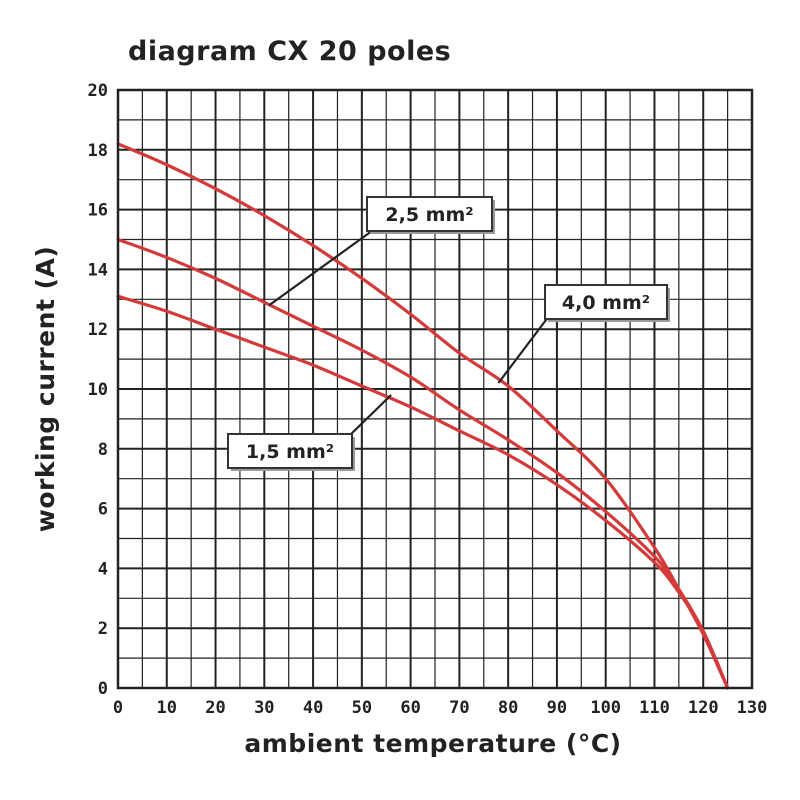 The image size is (800, 800). Describe the element at coordinates (103, 569) in the screenshot. I see `y-tick-label: 4` at that location.